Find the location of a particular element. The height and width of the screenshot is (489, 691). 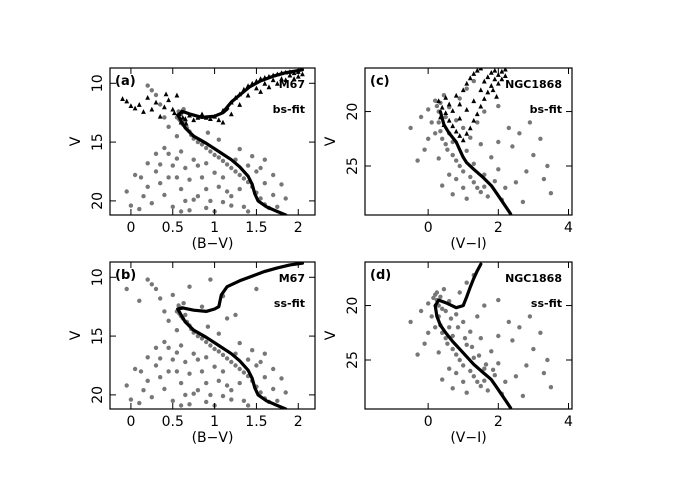

x-axis-label: (V−I) is located at coordinates (468, 244).